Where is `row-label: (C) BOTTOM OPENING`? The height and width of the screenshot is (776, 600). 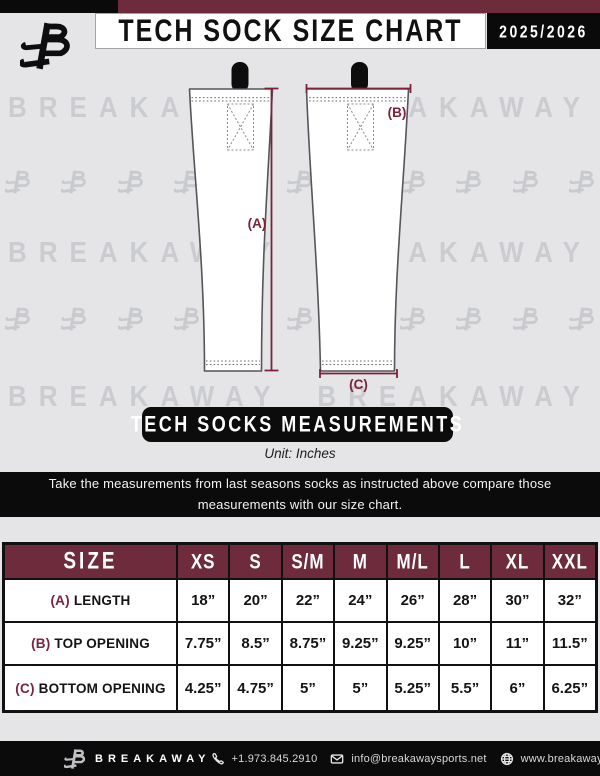
row-label: (C) BOTTOM OPENING is located at coordinates (90, 688).